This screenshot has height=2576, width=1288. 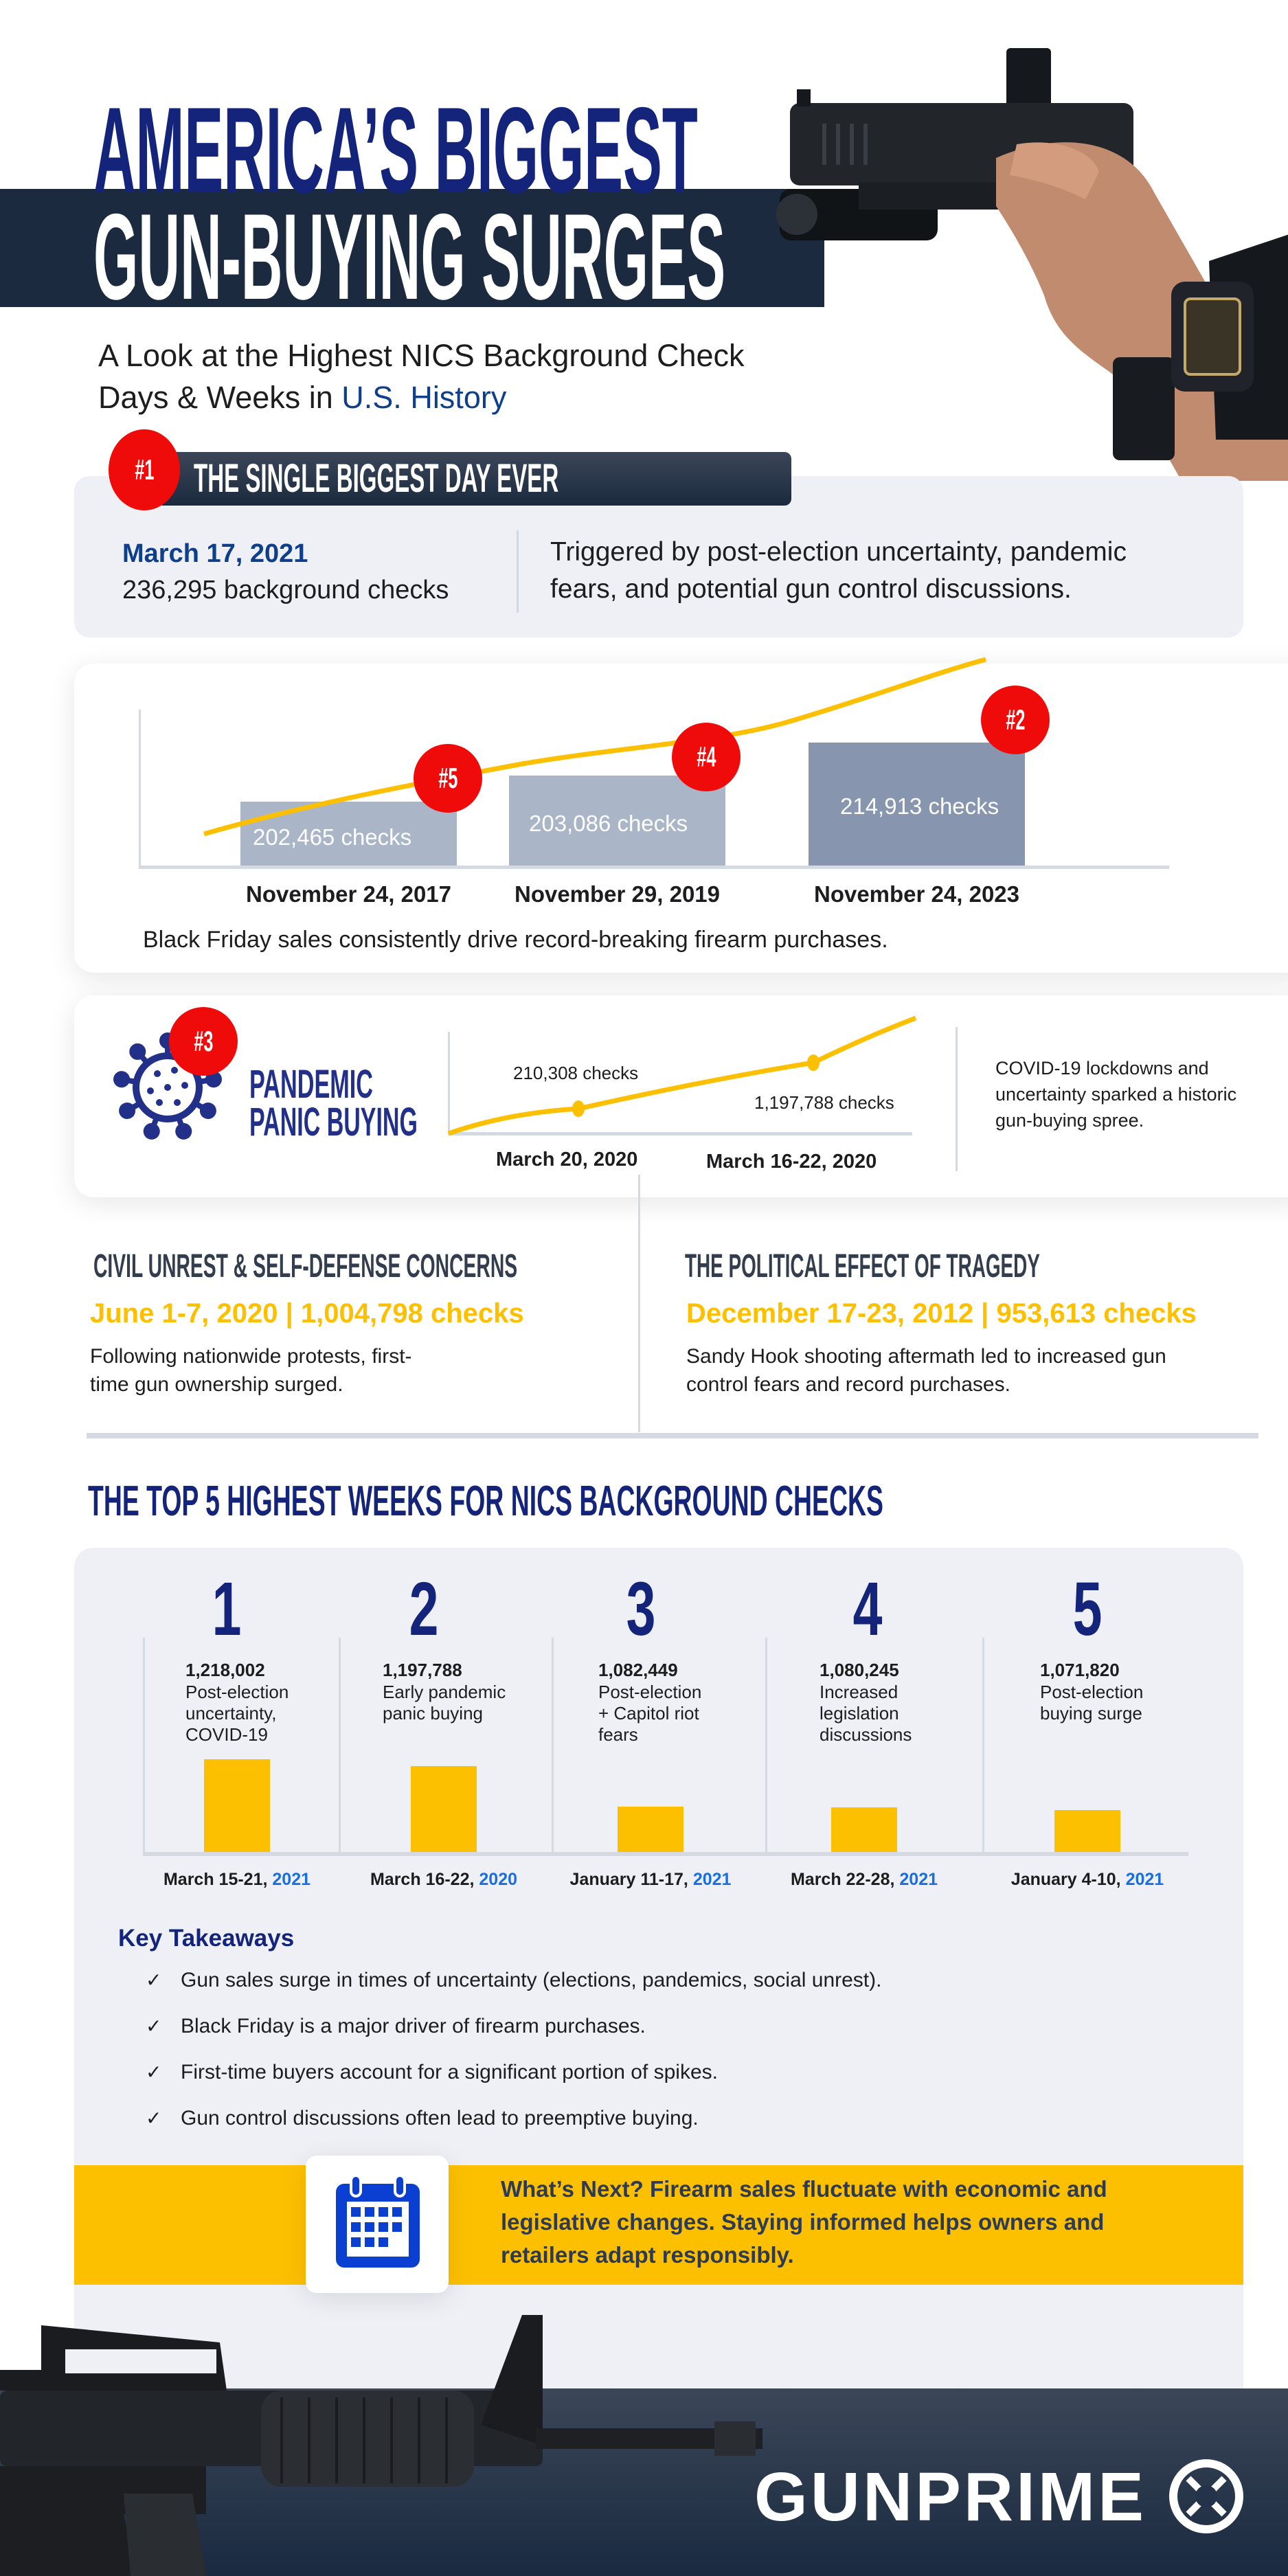 I want to click on biggest-day-banner, so click(x=474, y=479).